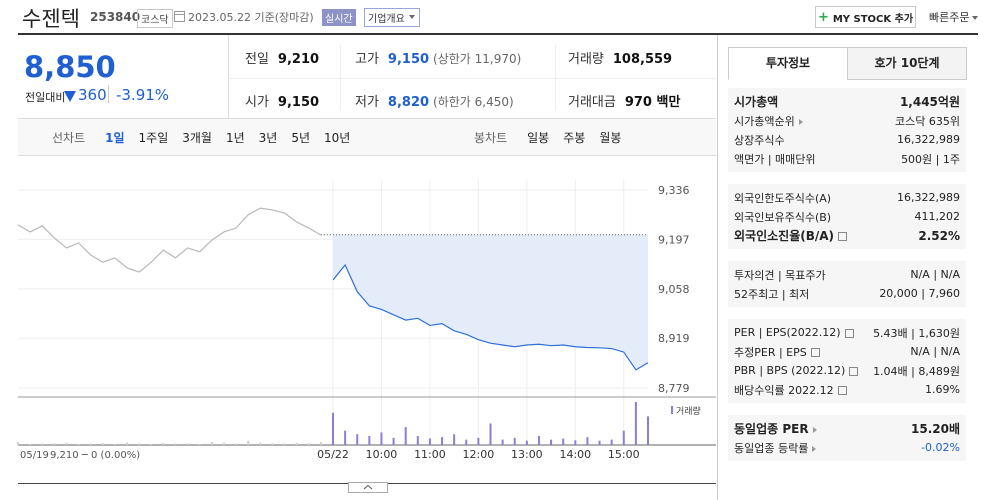 Image resolution: width=990 pixels, height=500 pixels. I want to click on period-button: 월봉, so click(610, 138).